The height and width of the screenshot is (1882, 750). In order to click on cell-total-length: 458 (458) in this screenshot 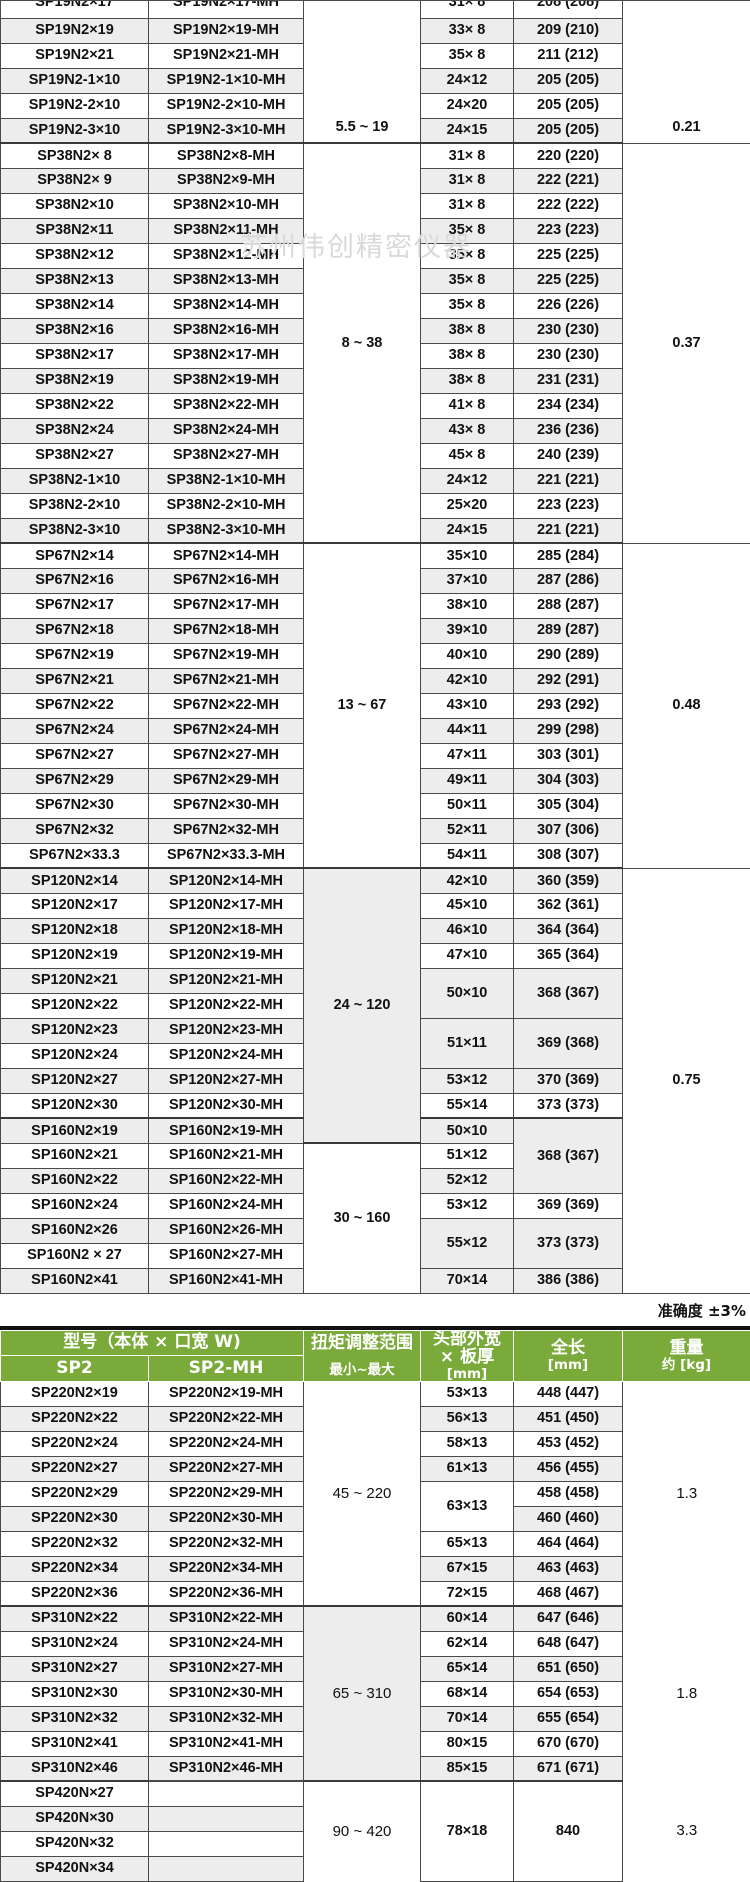, I will do `click(568, 1493)`.